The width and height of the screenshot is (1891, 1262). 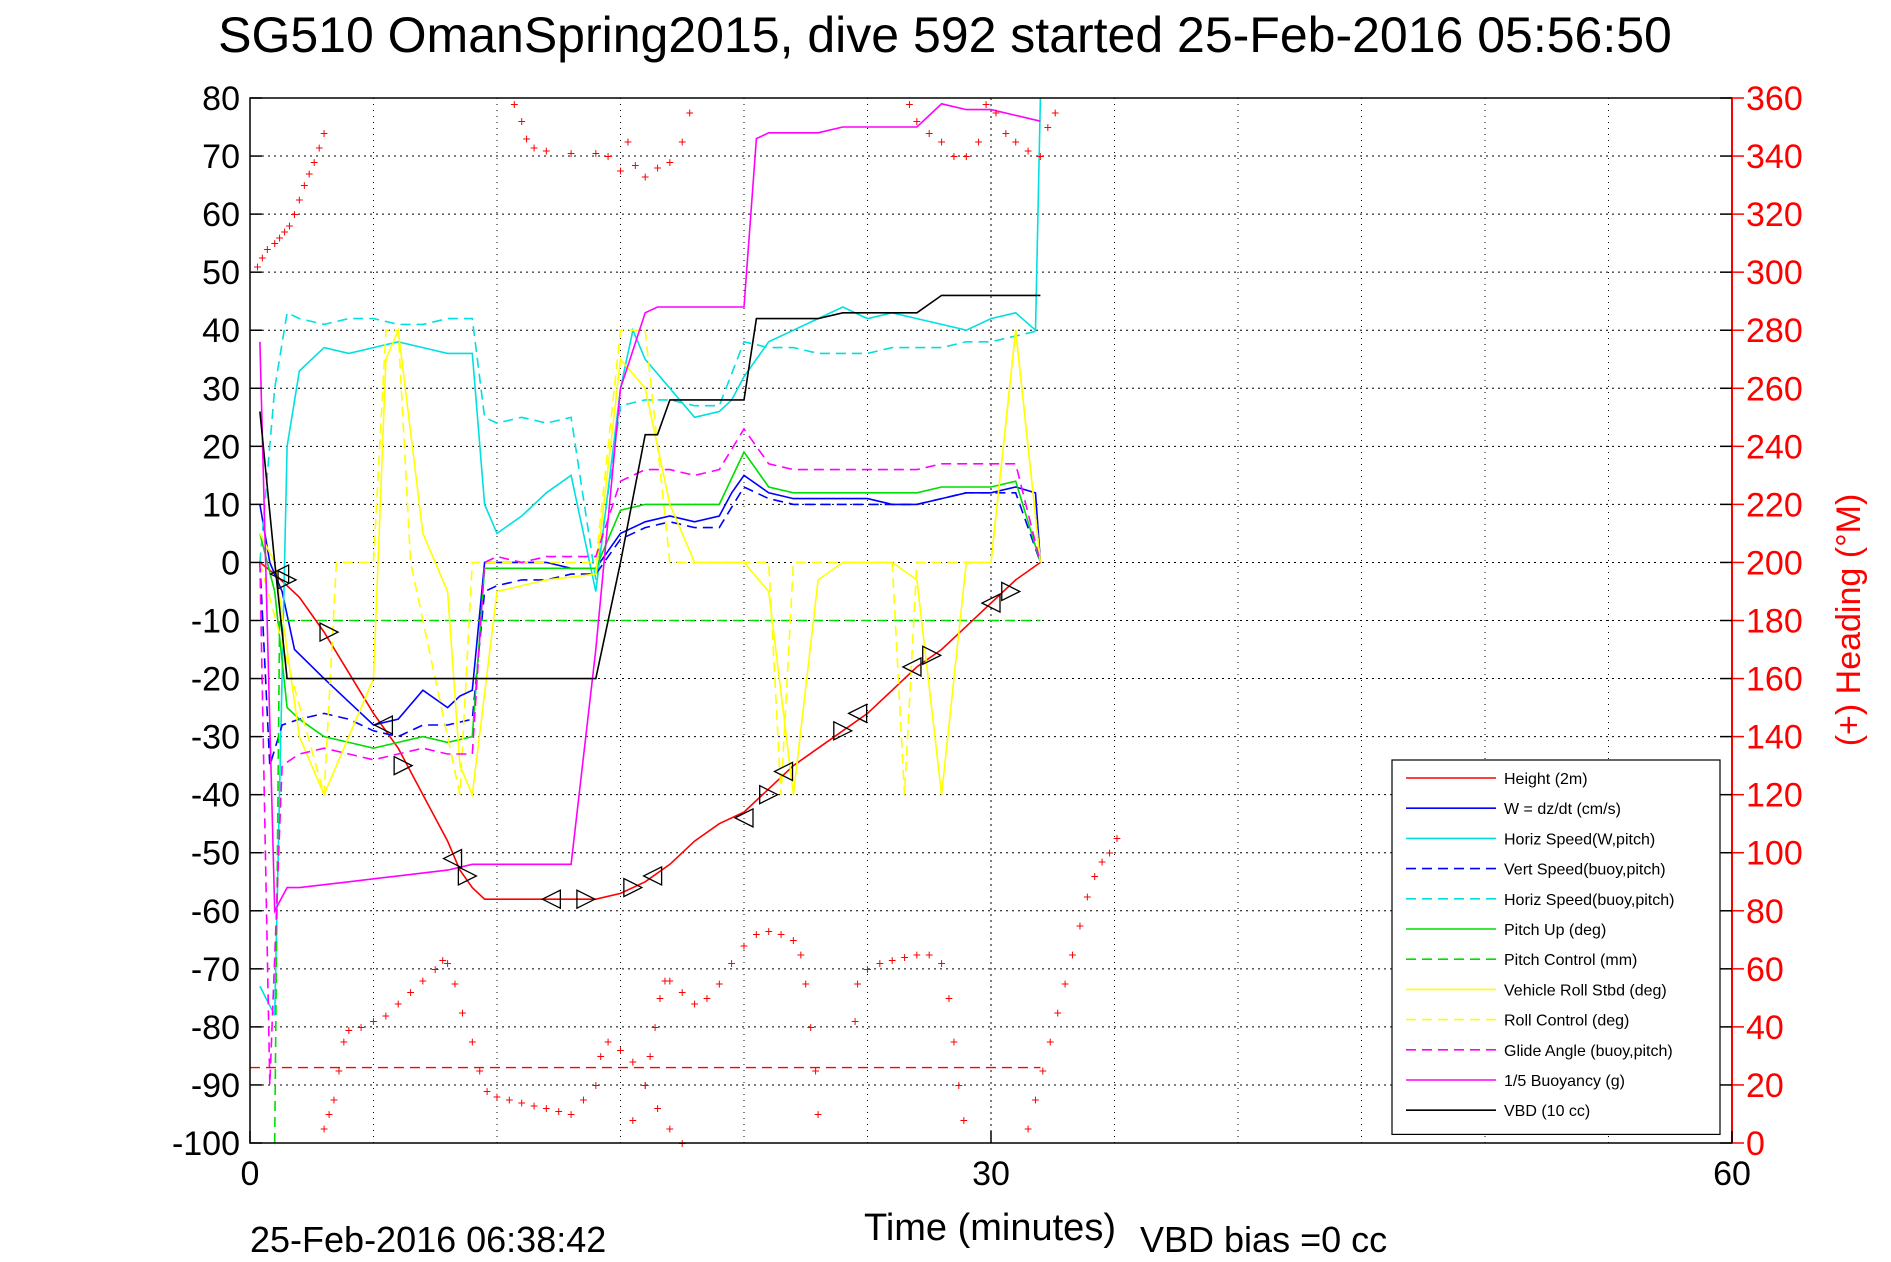 I want to click on footer-vbd-bias: VBD bias =0 cc, so click(x=1263, y=1239).